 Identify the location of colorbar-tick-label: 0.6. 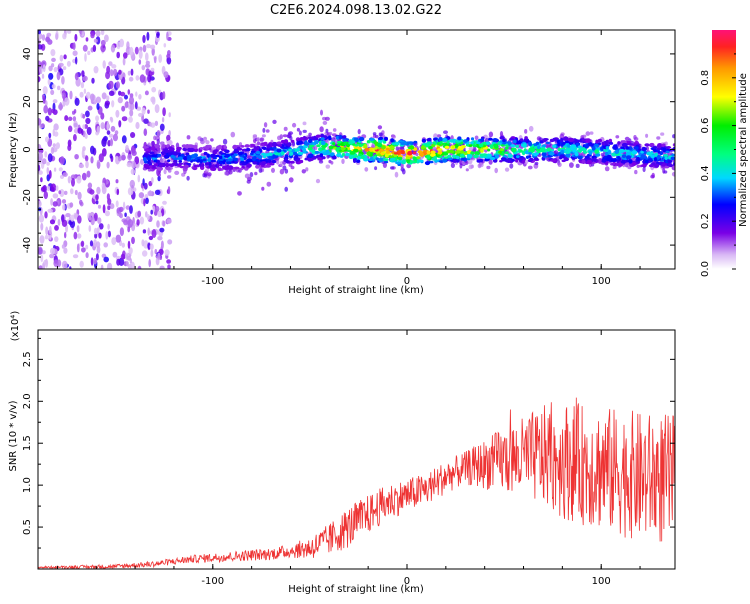
(705, 126).